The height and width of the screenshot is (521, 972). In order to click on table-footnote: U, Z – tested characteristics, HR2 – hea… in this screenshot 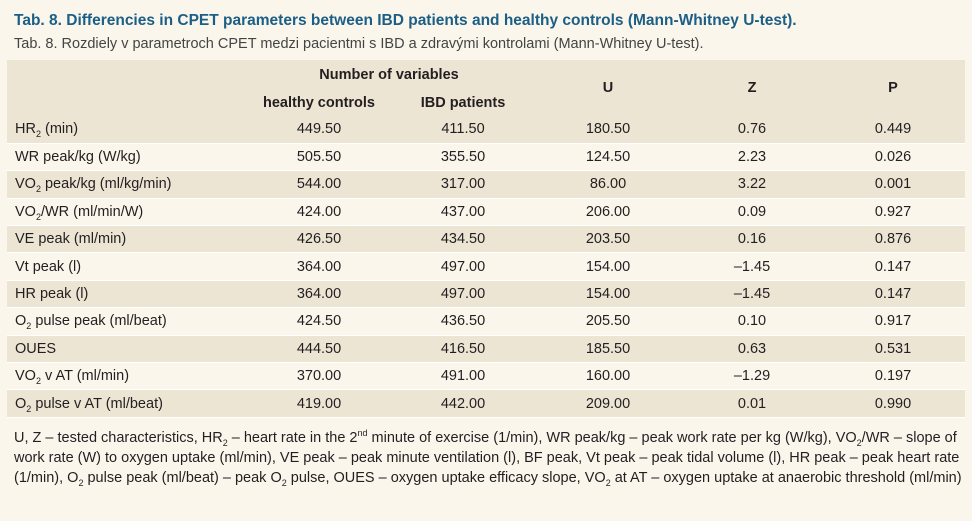, I will do `click(489, 458)`.